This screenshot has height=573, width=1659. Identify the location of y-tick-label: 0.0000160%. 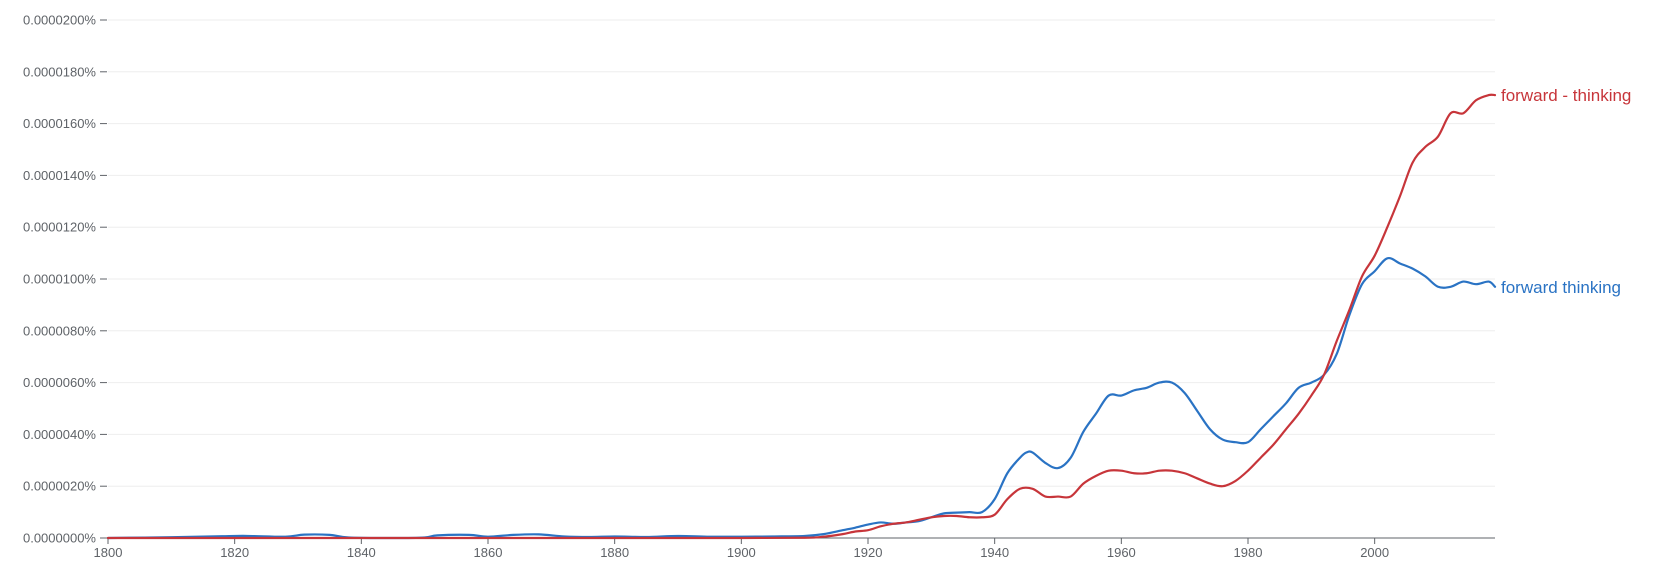
(59, 123).